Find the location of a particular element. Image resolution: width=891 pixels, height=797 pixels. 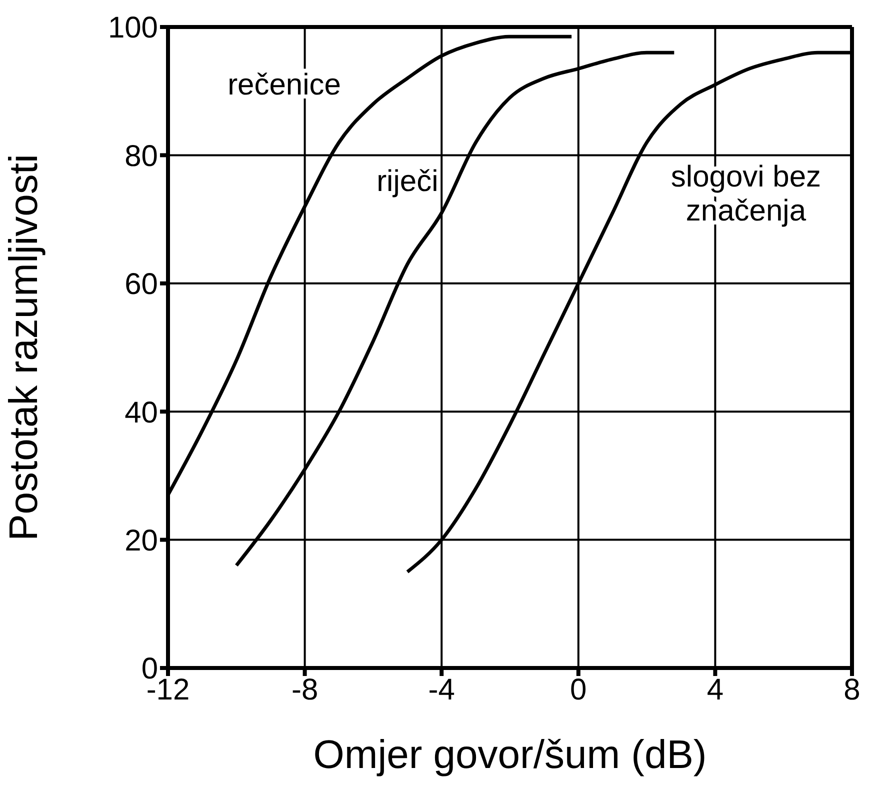

y-tick-label: 60 is located at coordinates (141, 285).